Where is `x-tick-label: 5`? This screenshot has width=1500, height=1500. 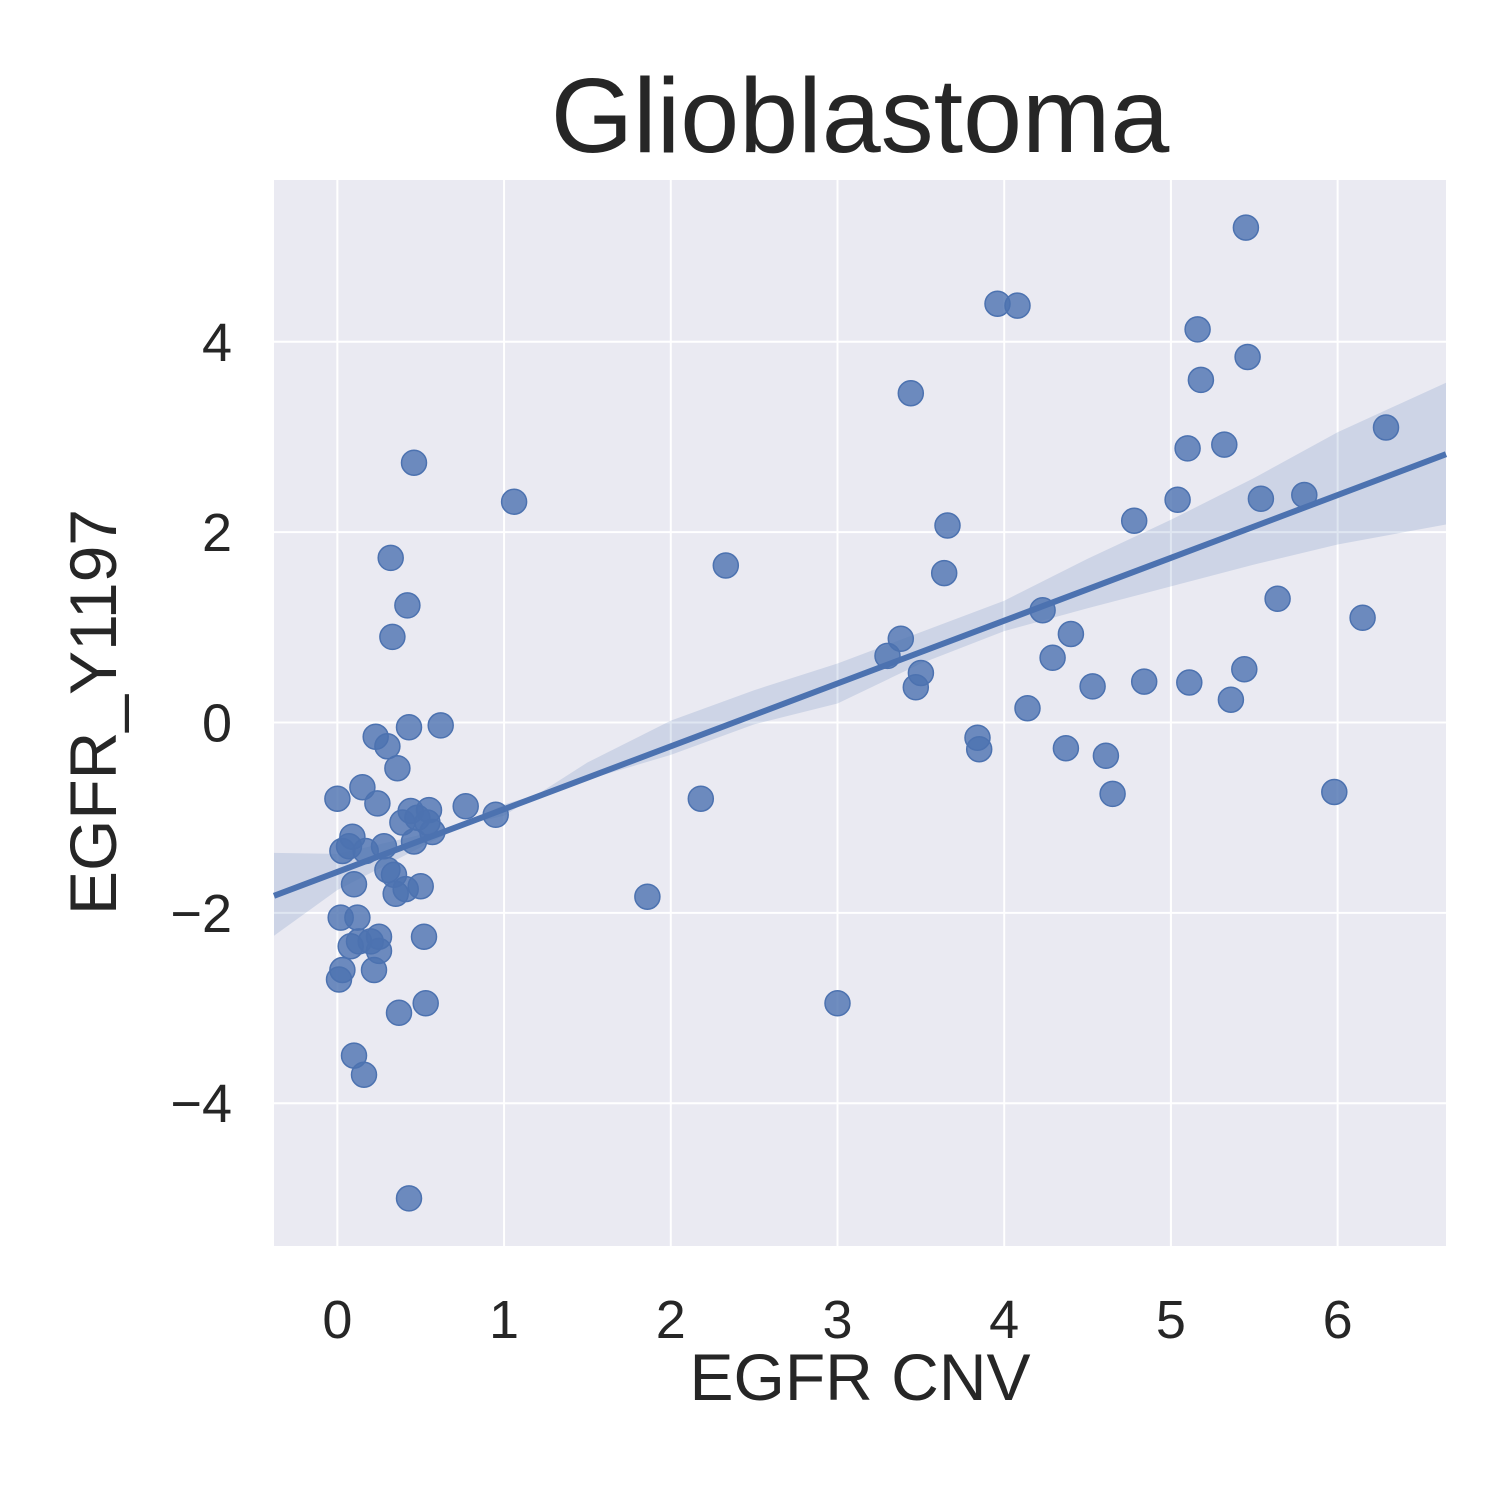
x-tick-label: 5 is located at coordinates (1171, 1320).